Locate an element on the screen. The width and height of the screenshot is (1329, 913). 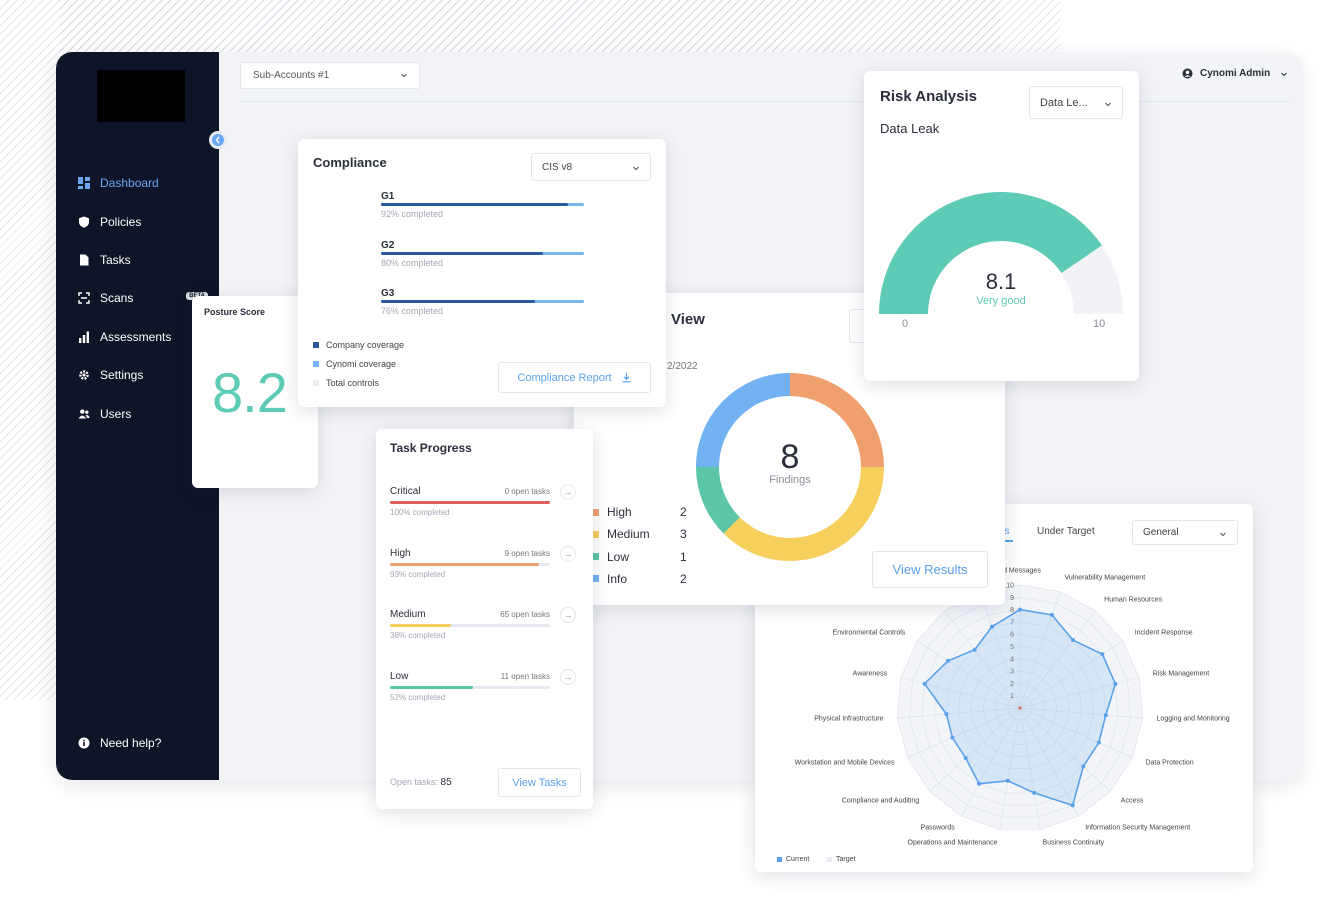
sub-account-value: Sub-Accounts #1 is located at coordinates (291, 75).